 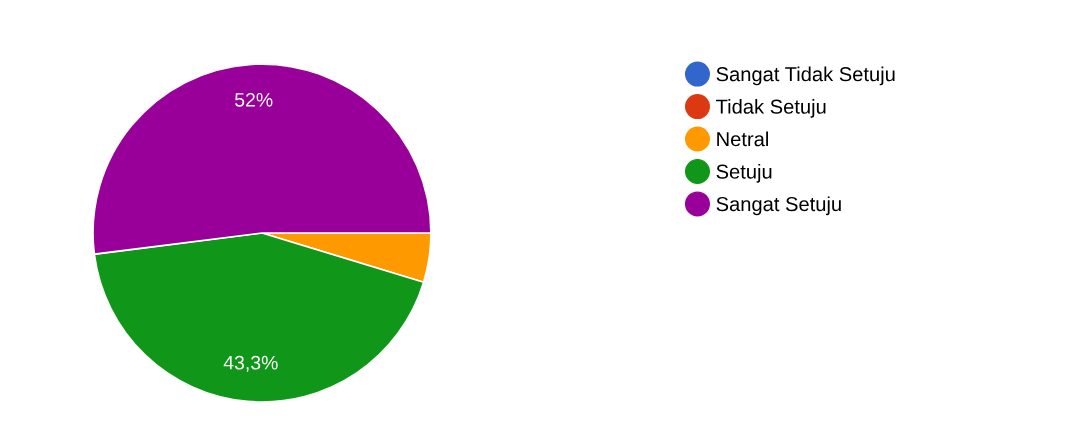 I want to click on legend-label: Sangat Tidak Setuju, so click(x=805, y=76).